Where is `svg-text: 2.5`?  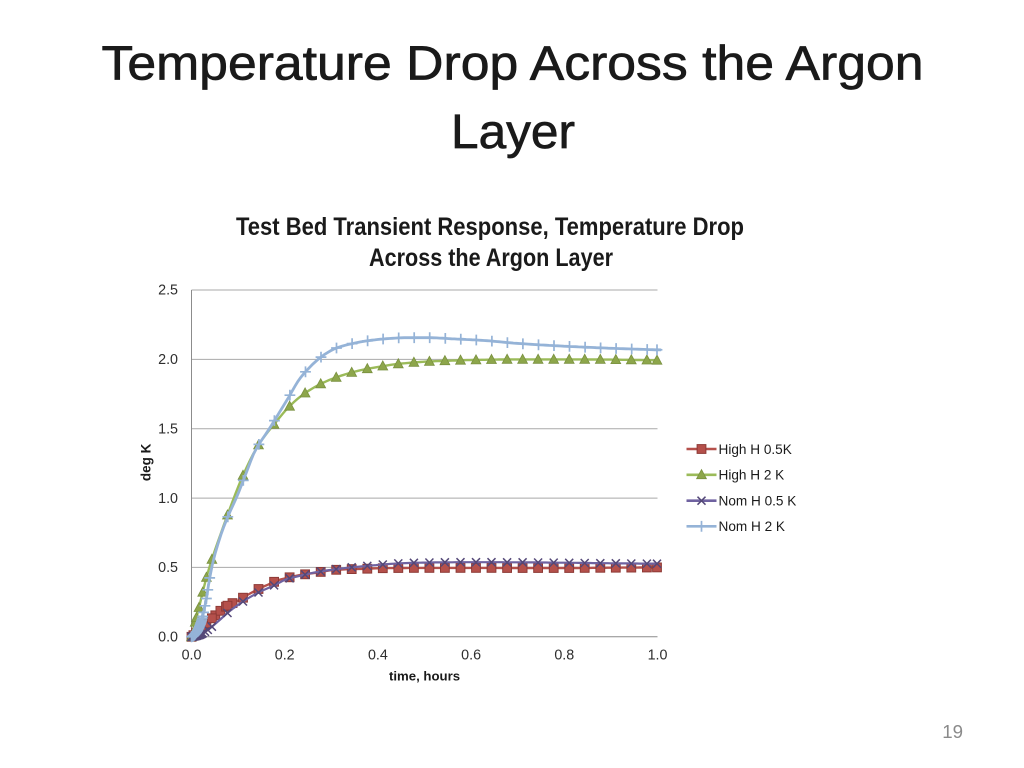
svg-text: 2.5 is located at coordinates (168, 291).